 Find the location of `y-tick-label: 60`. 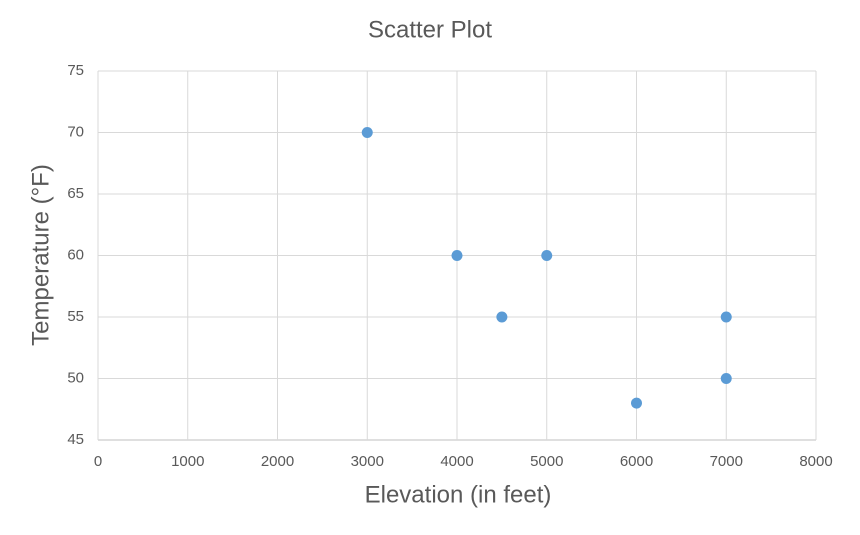

y-tick-label: 60 is located at coordinates (75, 254).